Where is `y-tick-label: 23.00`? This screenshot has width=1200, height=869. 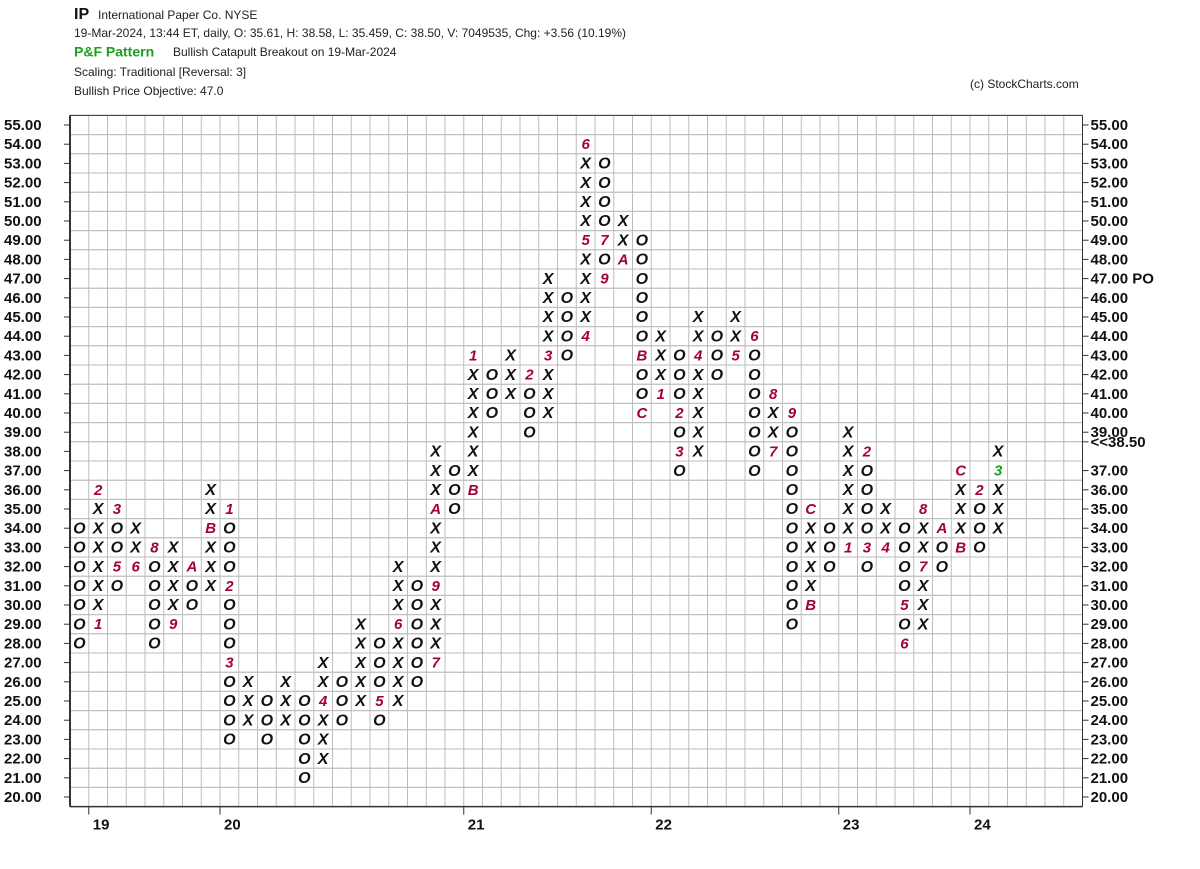
y-tick-label: 23.00 is located at coordinates (23, 739).